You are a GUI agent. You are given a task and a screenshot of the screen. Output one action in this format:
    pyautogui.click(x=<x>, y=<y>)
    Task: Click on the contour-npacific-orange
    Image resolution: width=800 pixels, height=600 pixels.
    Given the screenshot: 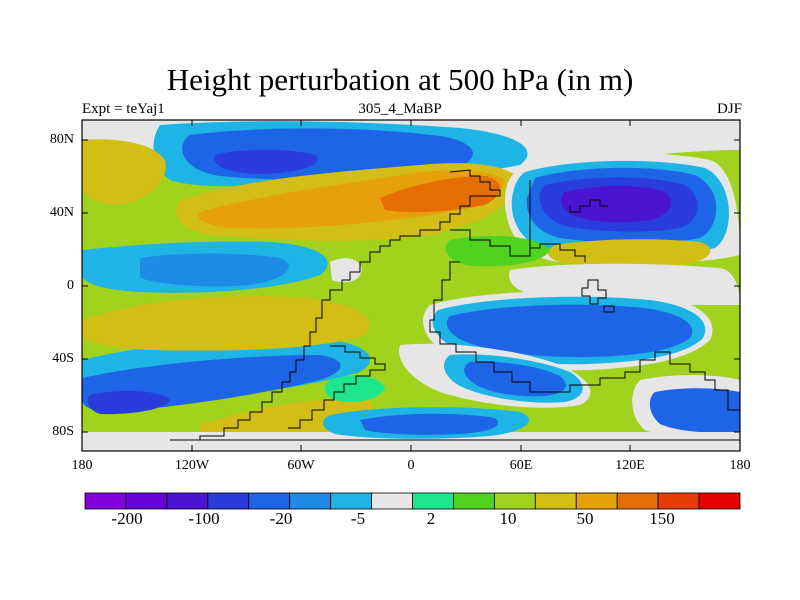 What is the action you would take?
    pyautogui.click(x=124, y=172)
    